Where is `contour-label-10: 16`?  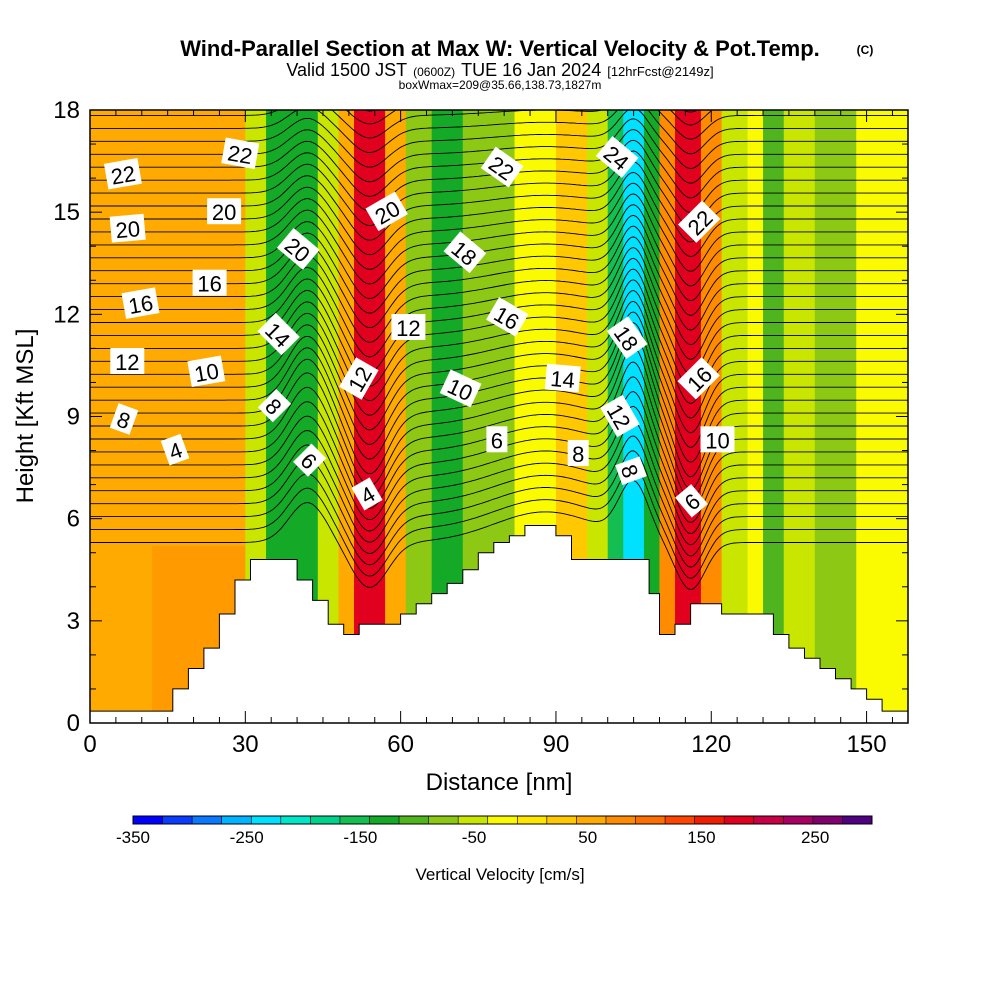 contour-label-10: 16 is located at coordinates (140, 303).